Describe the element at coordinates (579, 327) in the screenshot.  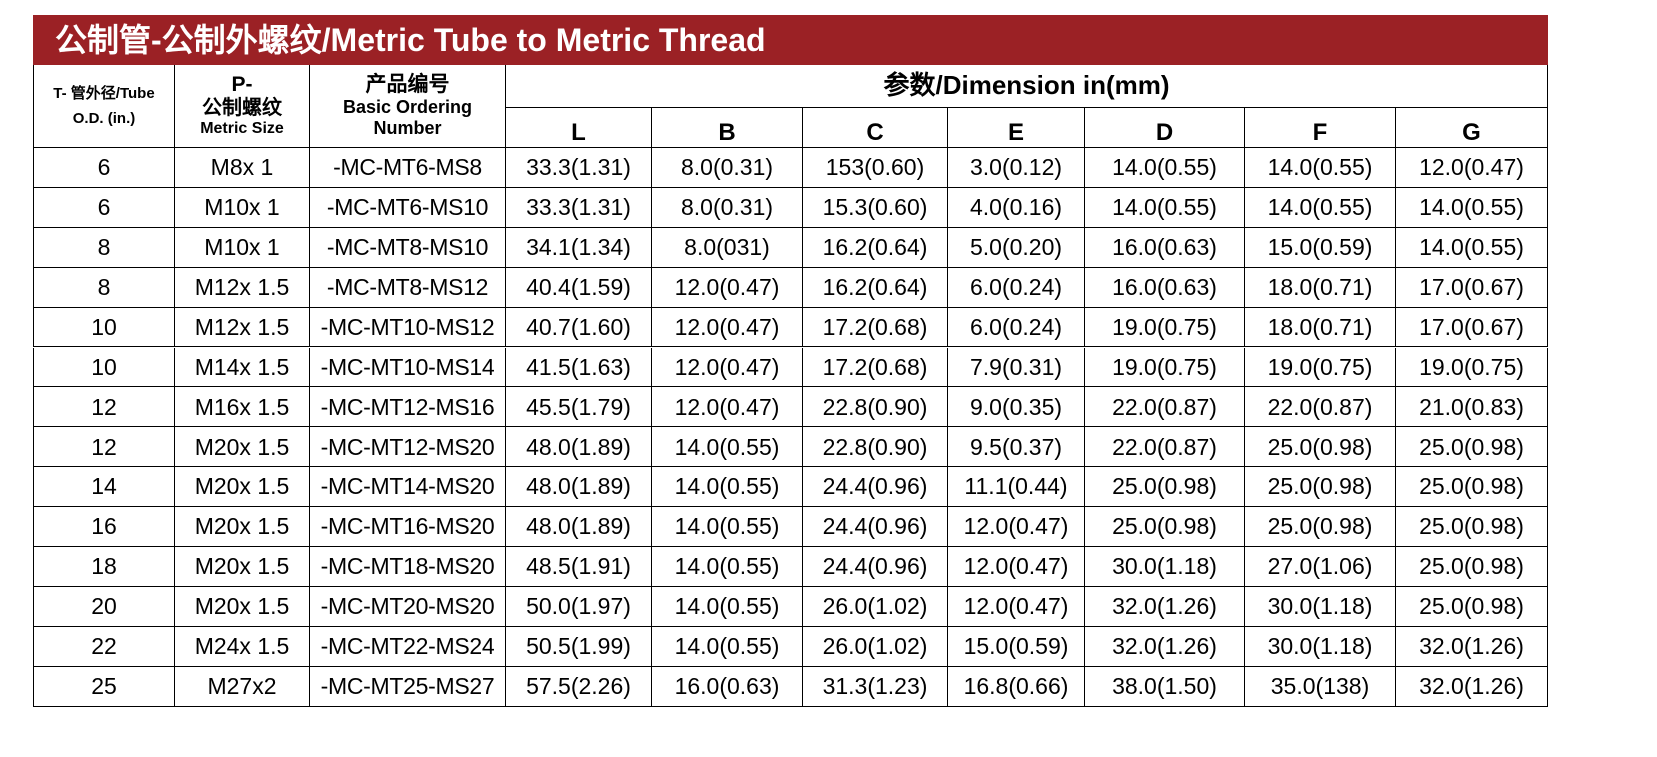
I see `table-cell: 40.7(1.60)` at that location.